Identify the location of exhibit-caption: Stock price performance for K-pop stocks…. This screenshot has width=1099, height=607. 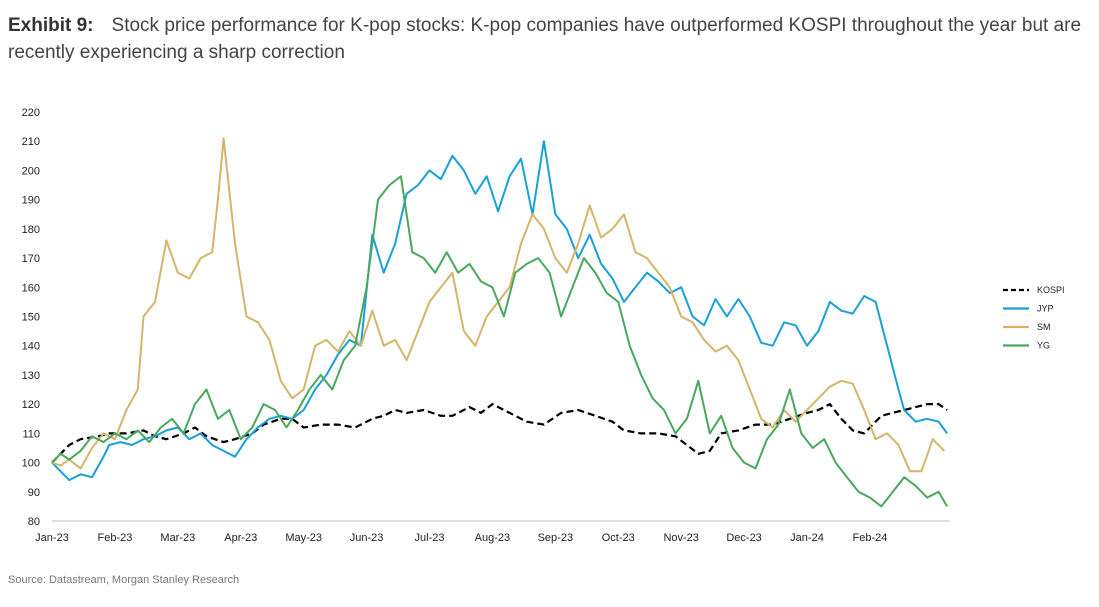
(545, 39).